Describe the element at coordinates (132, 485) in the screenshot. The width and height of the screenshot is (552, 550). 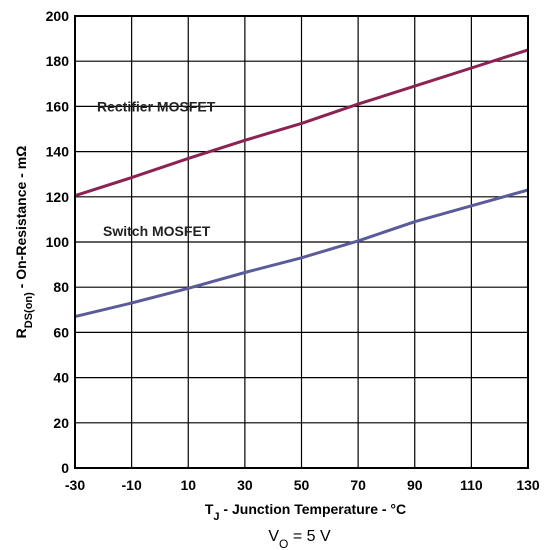
I see `x-tick-label: -10` at that location.